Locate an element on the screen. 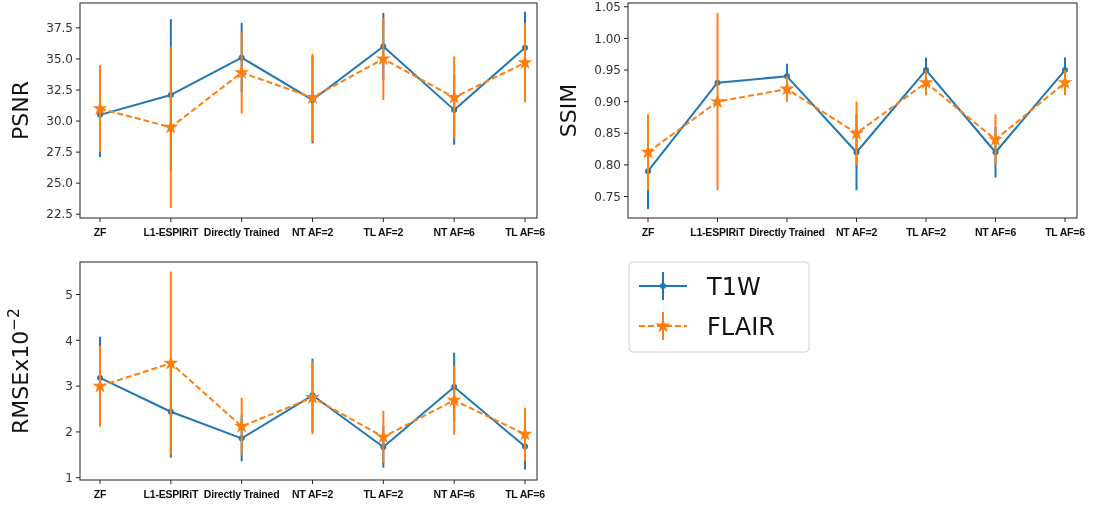 Image resolution: width=1096 pixels, height=512 pixels. y-tick-label: 32.5 is located at coordinates (59, 90).